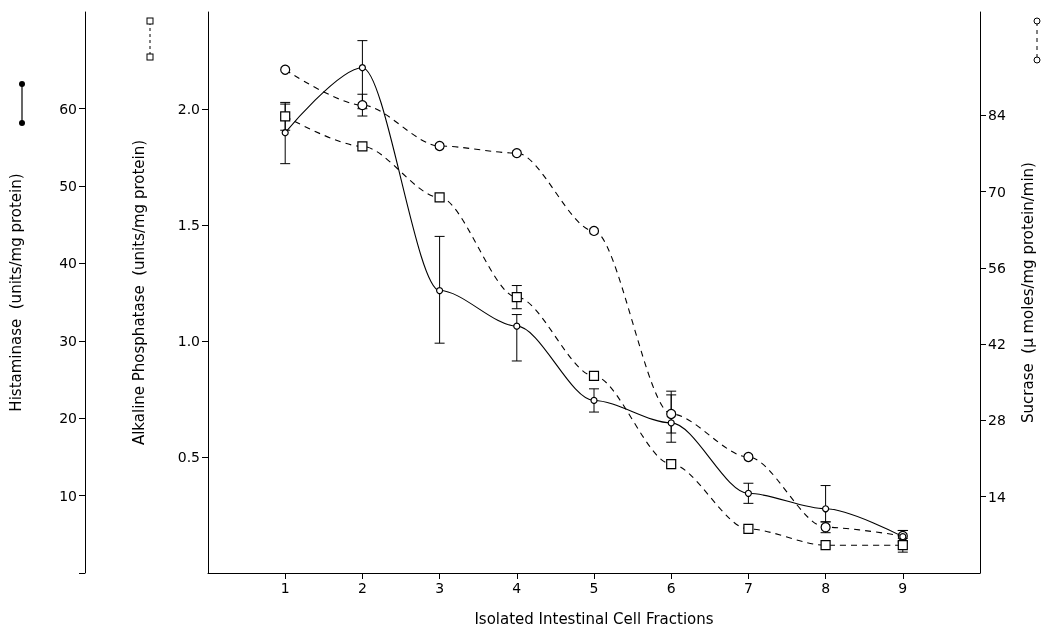 The height and width of the screenshot is (631, 1047). I want to click on y2-tick-label: 0.5, so click(188, 457).